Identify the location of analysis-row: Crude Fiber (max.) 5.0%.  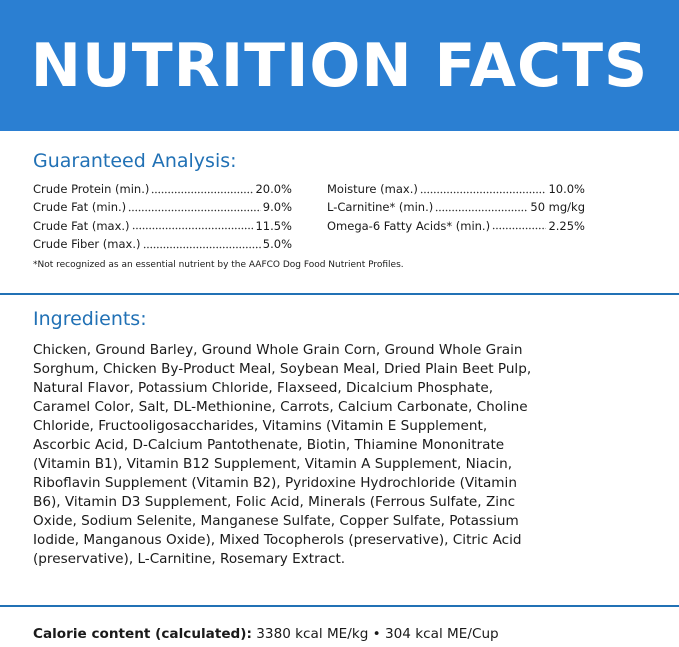
(162, 244).